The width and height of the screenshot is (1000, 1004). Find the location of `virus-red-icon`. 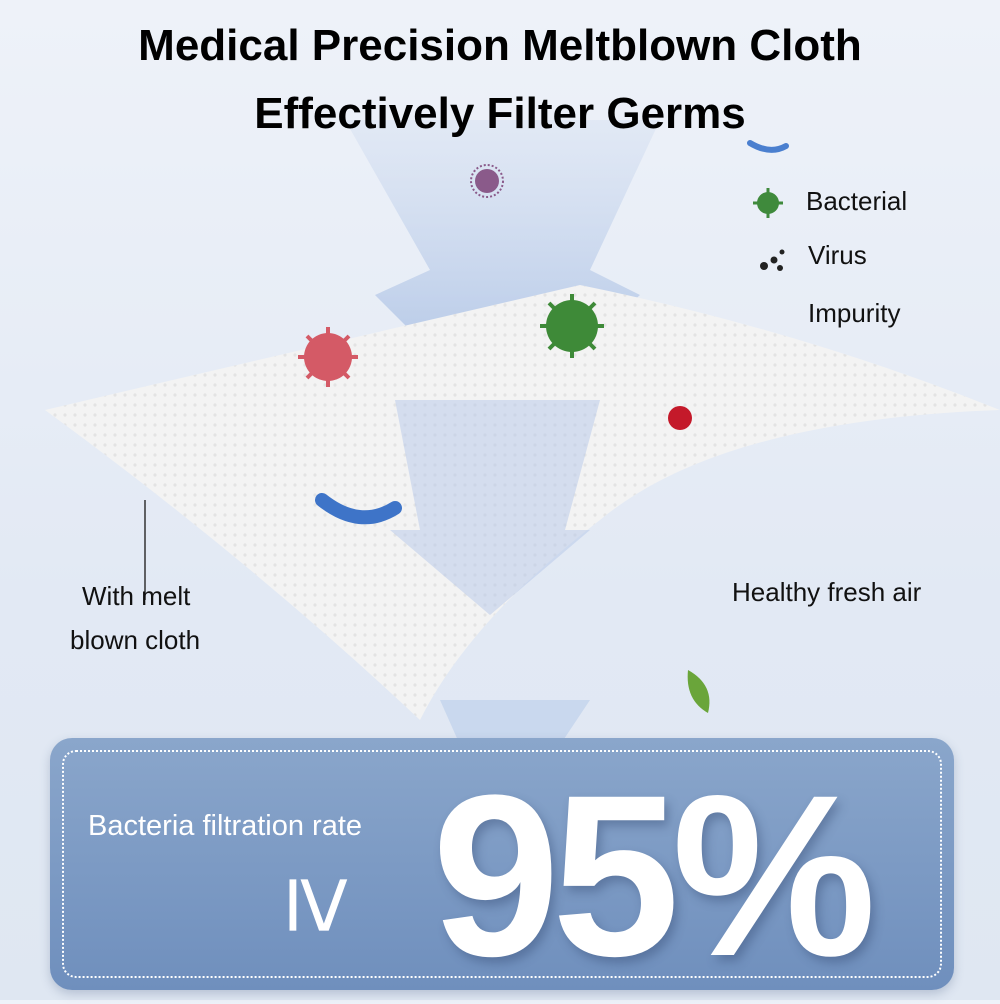

virus-red-icon is located at coordinates (328, 357).